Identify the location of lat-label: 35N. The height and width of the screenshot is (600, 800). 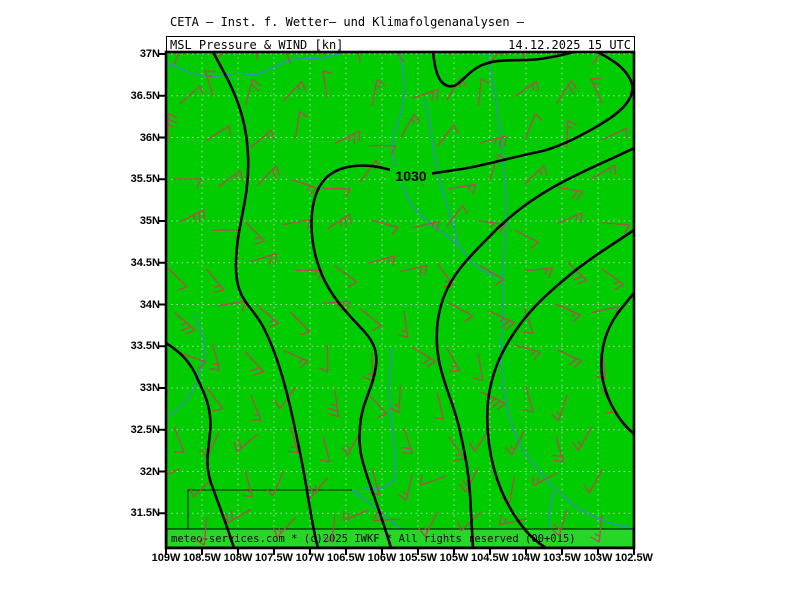
(149, 221).